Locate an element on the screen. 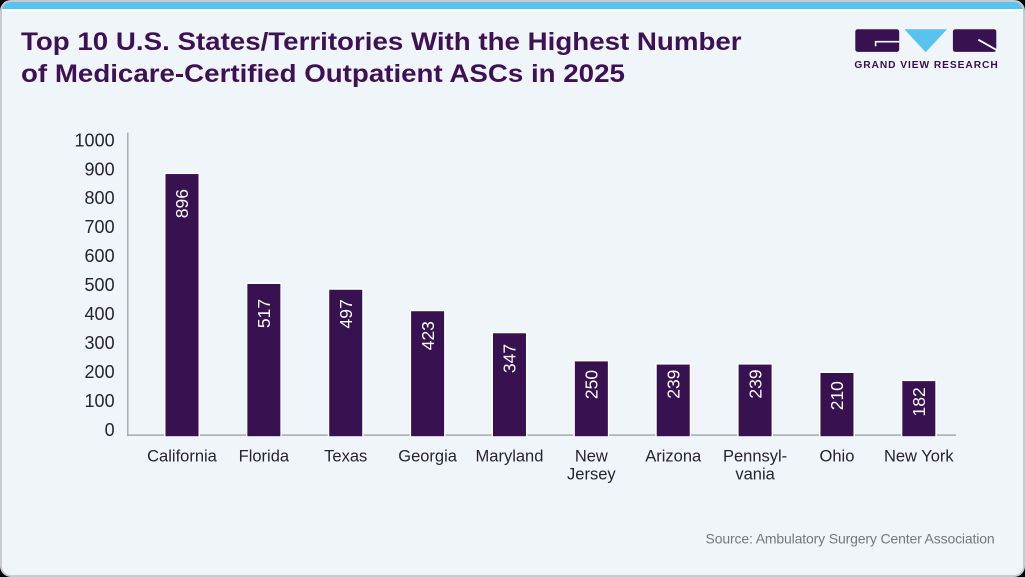 The width and height of the screenshot is (1025, 577). svg-text: Texas is located at coordinates (345, 456).